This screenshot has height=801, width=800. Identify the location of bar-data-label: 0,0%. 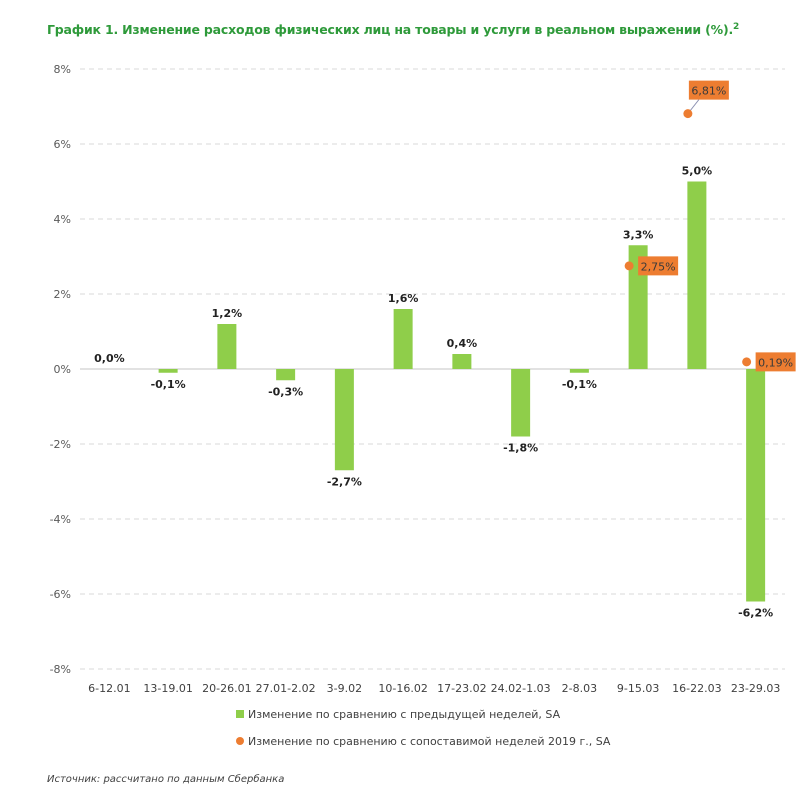
(109, 358).